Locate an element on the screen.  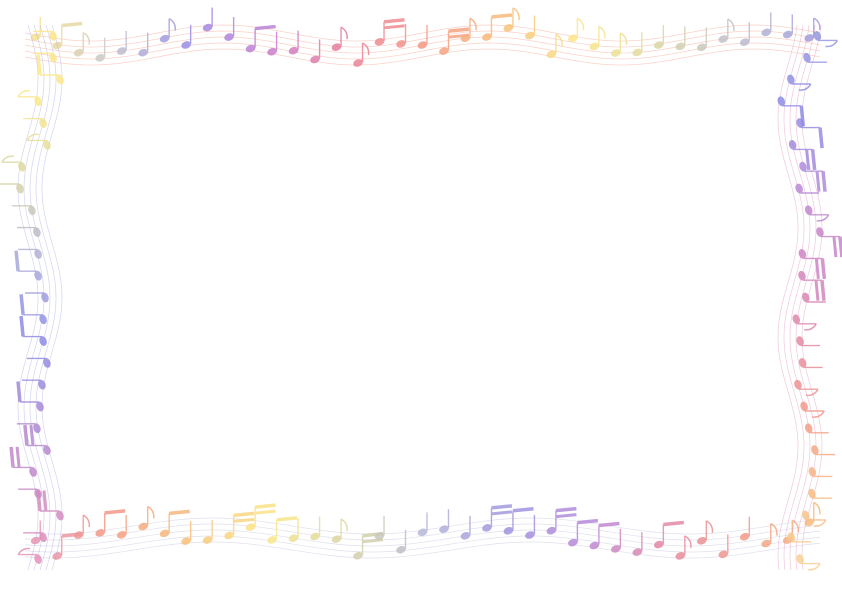
right-staff is located at coordinates (809, 297).